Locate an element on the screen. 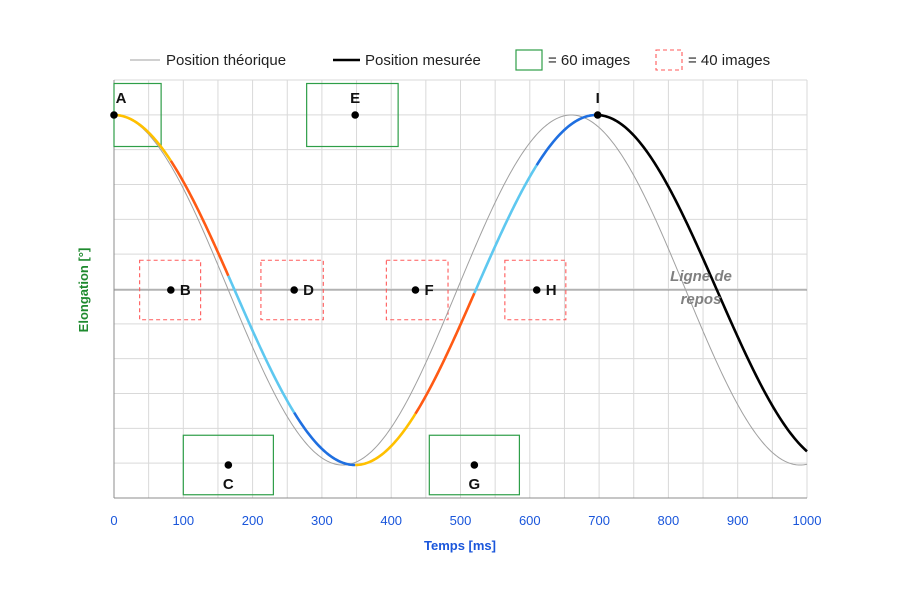  x-tick-label: 1000 is located at coordinates (807, 520).